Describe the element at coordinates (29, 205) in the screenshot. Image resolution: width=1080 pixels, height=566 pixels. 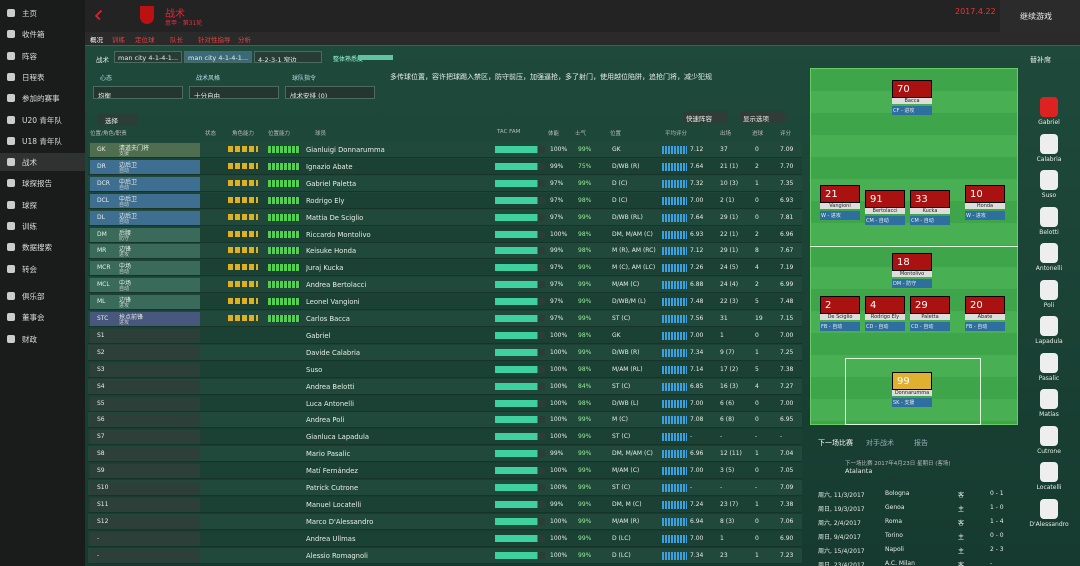
I see `nav-item: 球探` at that location.